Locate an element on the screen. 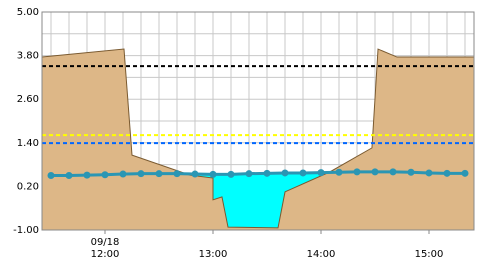  y-tick-label: 1.40 is located at coordinates (28, 143).